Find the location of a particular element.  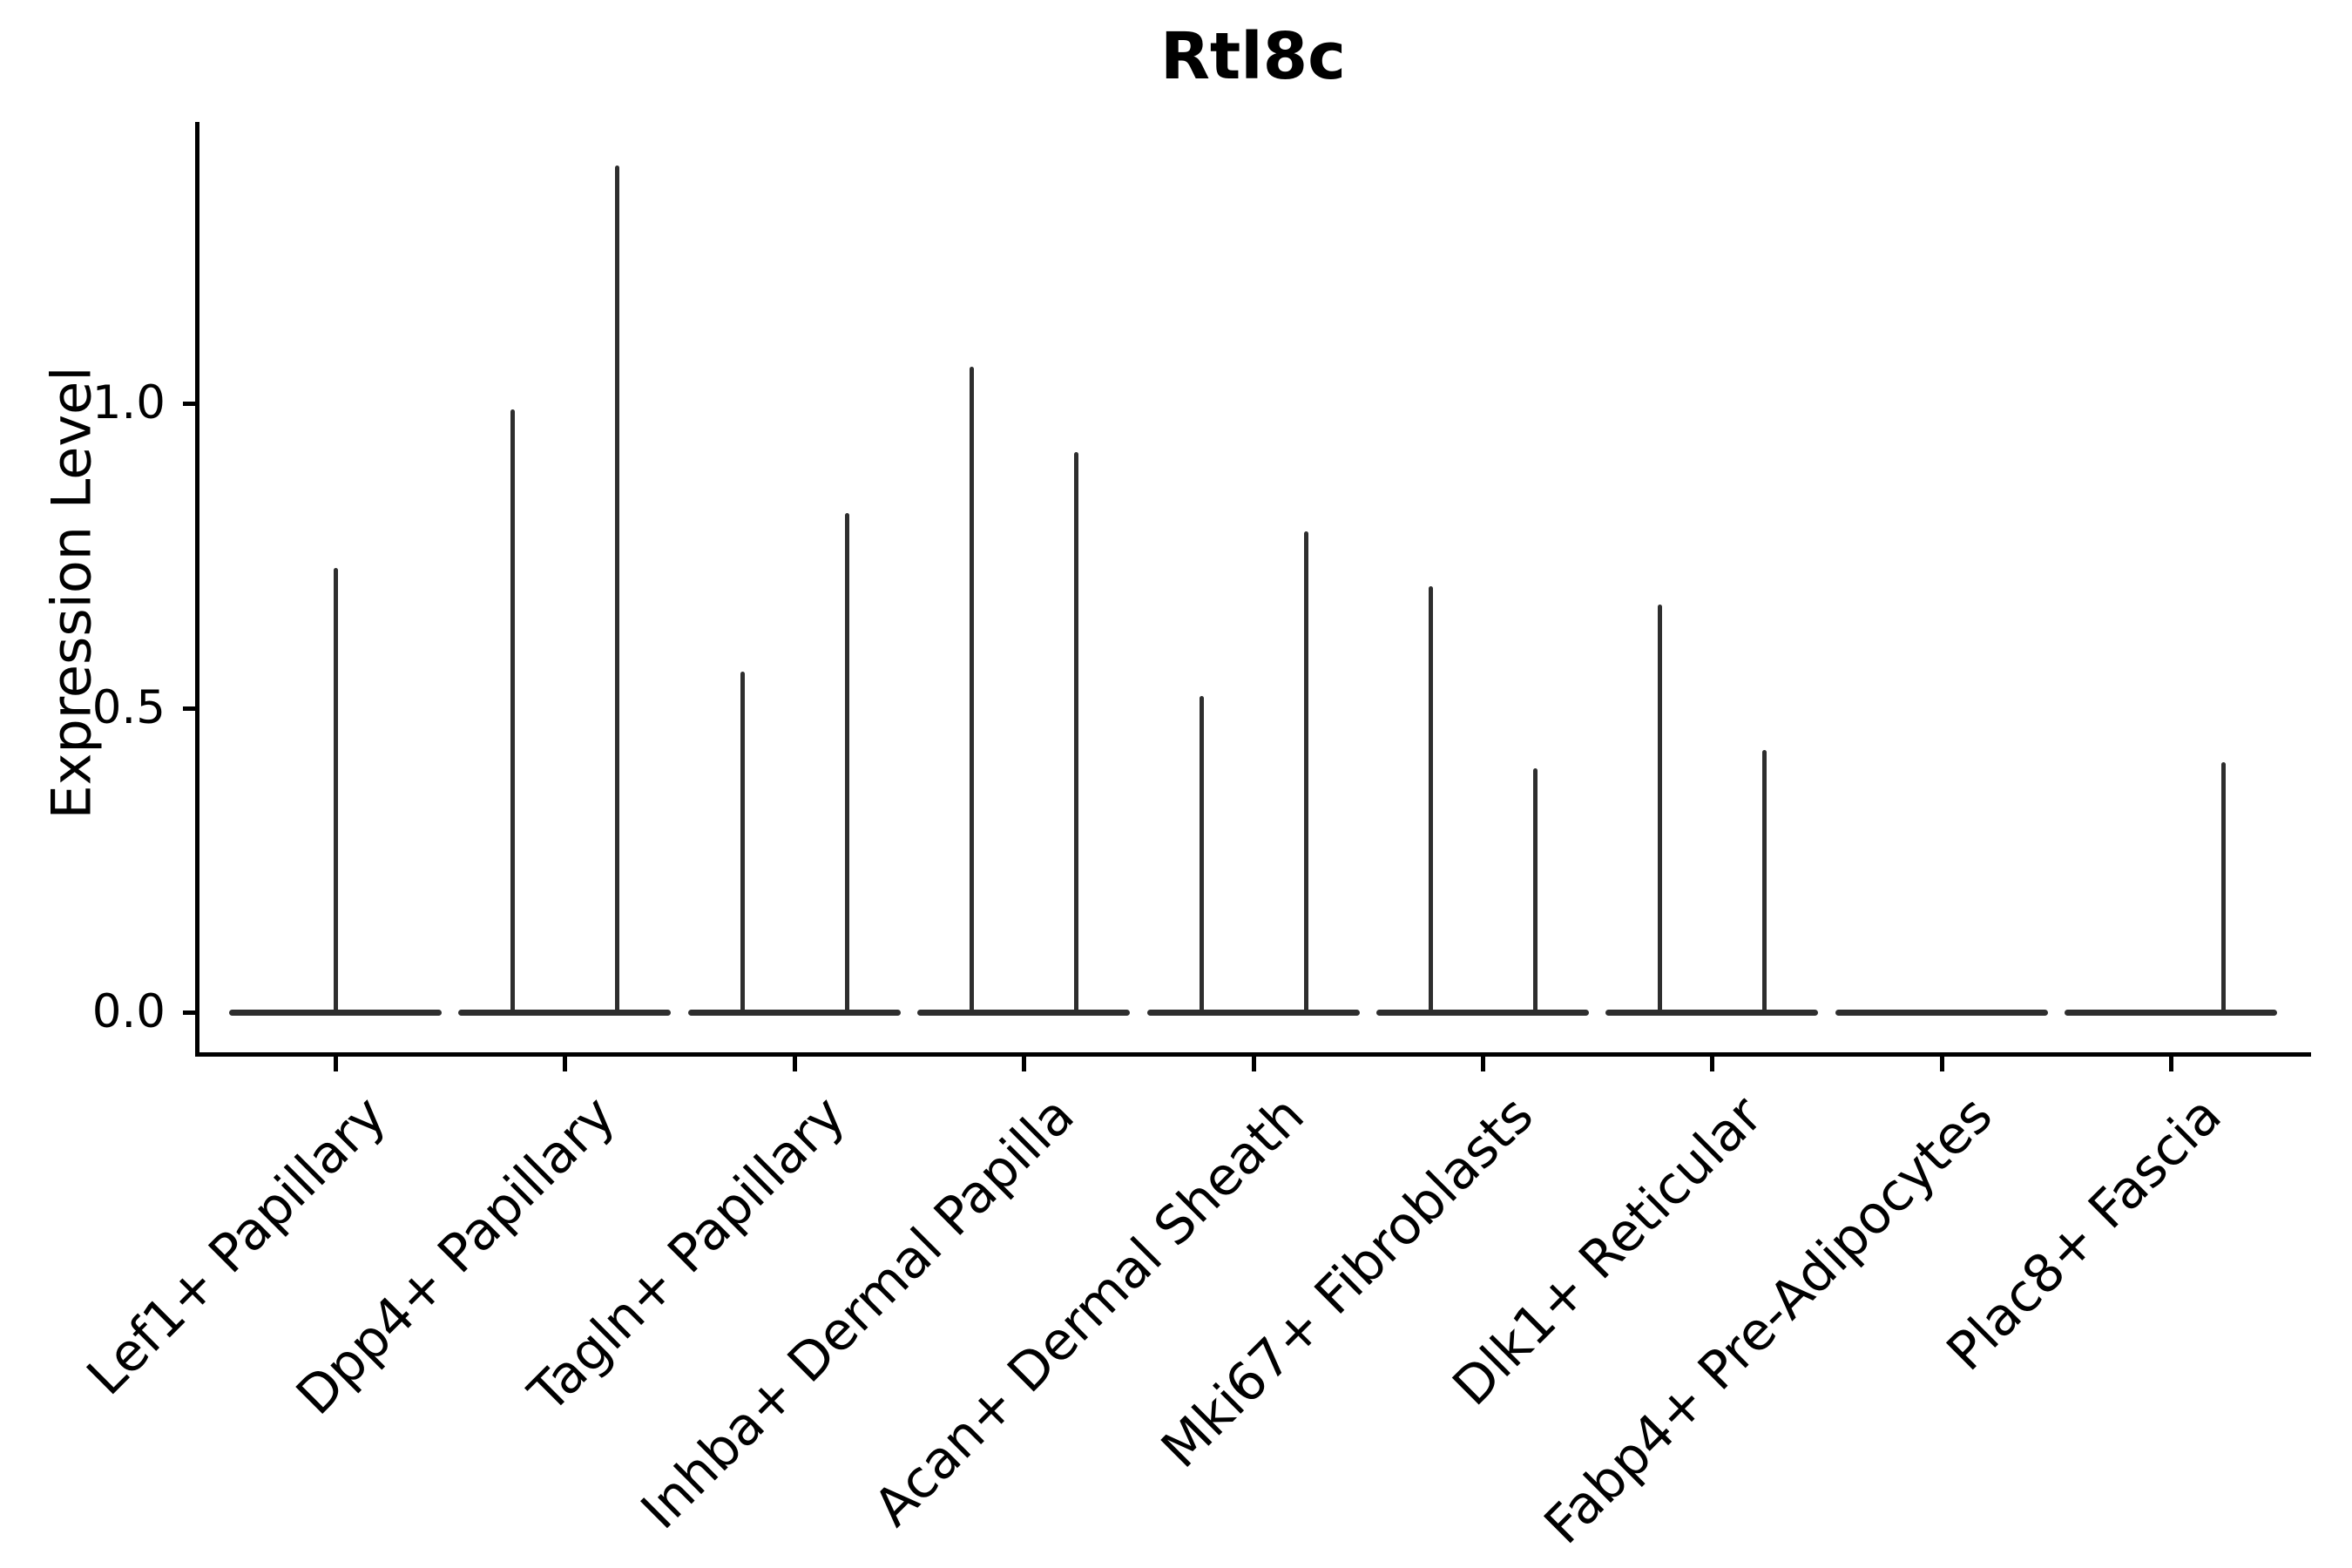

y-tick-label: 1.0 is located at coordinates (129, 402).